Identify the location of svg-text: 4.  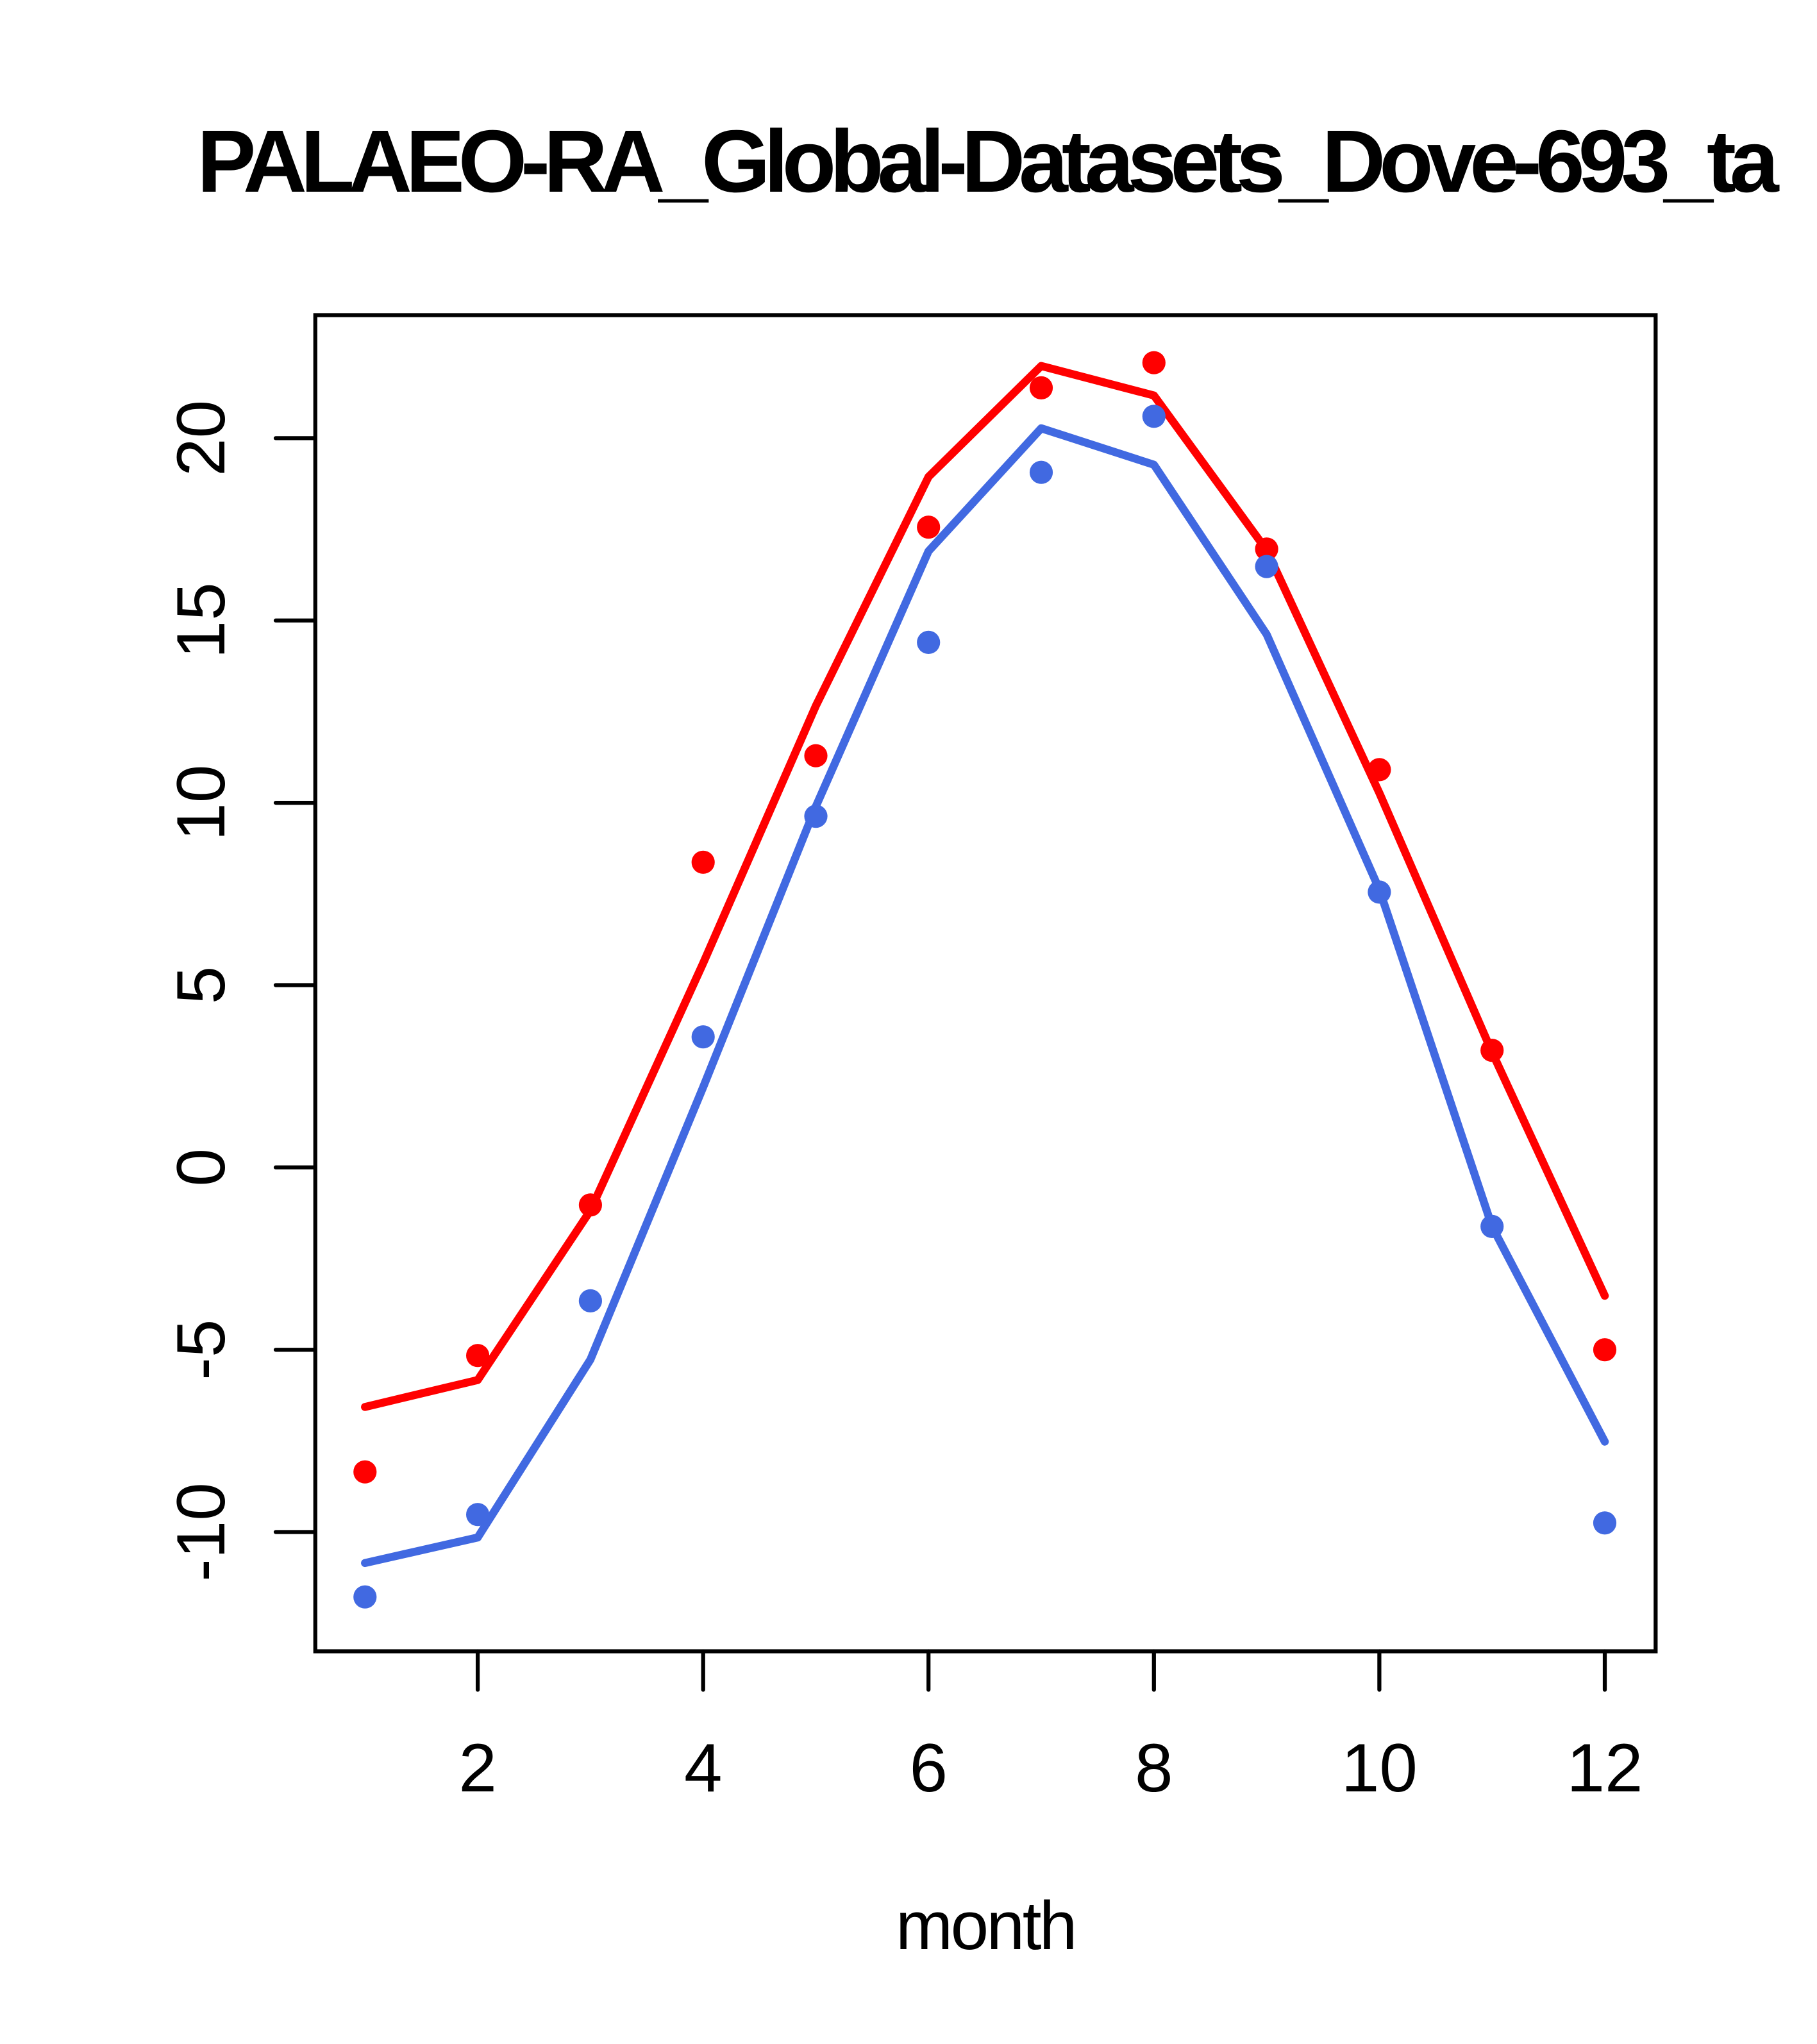
(703, 1767).